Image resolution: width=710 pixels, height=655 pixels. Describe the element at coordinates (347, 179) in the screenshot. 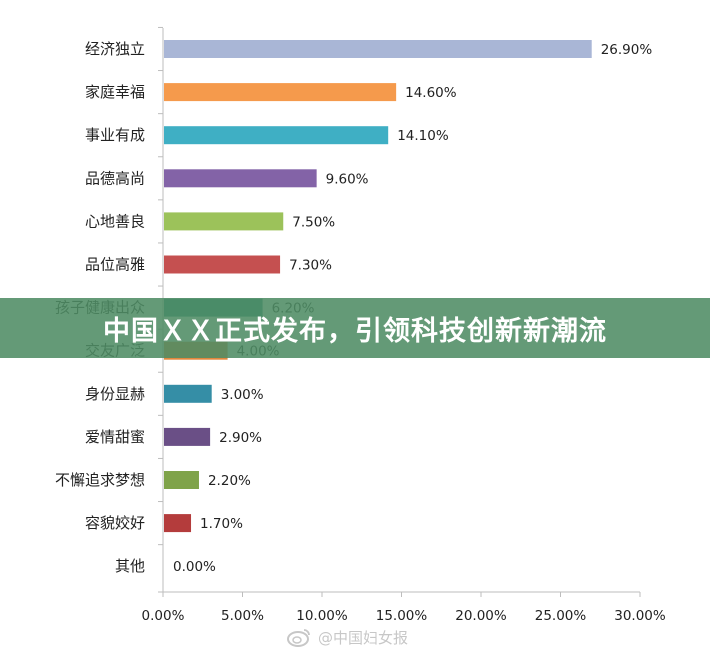

I see `value-label: 9.60%` at that location.